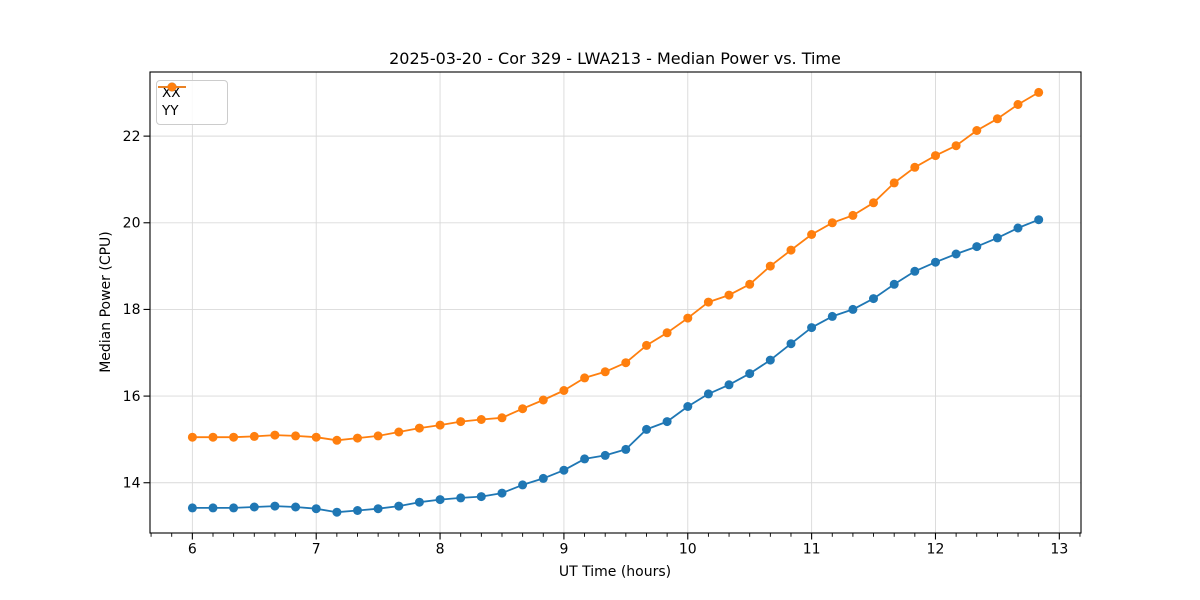  Describe the element at coordinates (132, 137) in the screenshot. I see `y-tick-label: 22` at that location.